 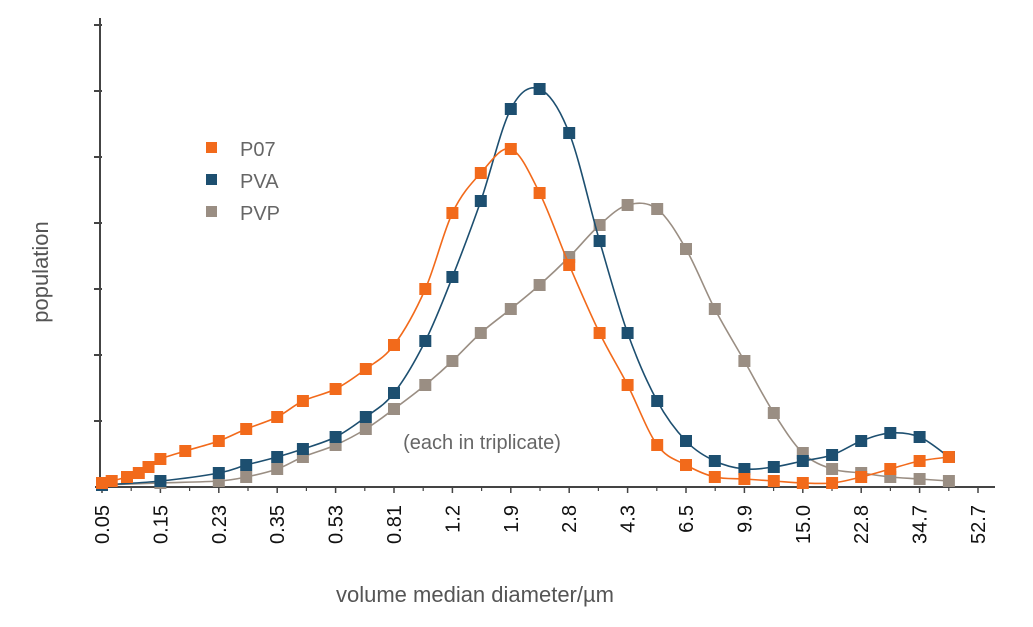 I want to click on y-axis-title: population, so click(x=40, y=272).